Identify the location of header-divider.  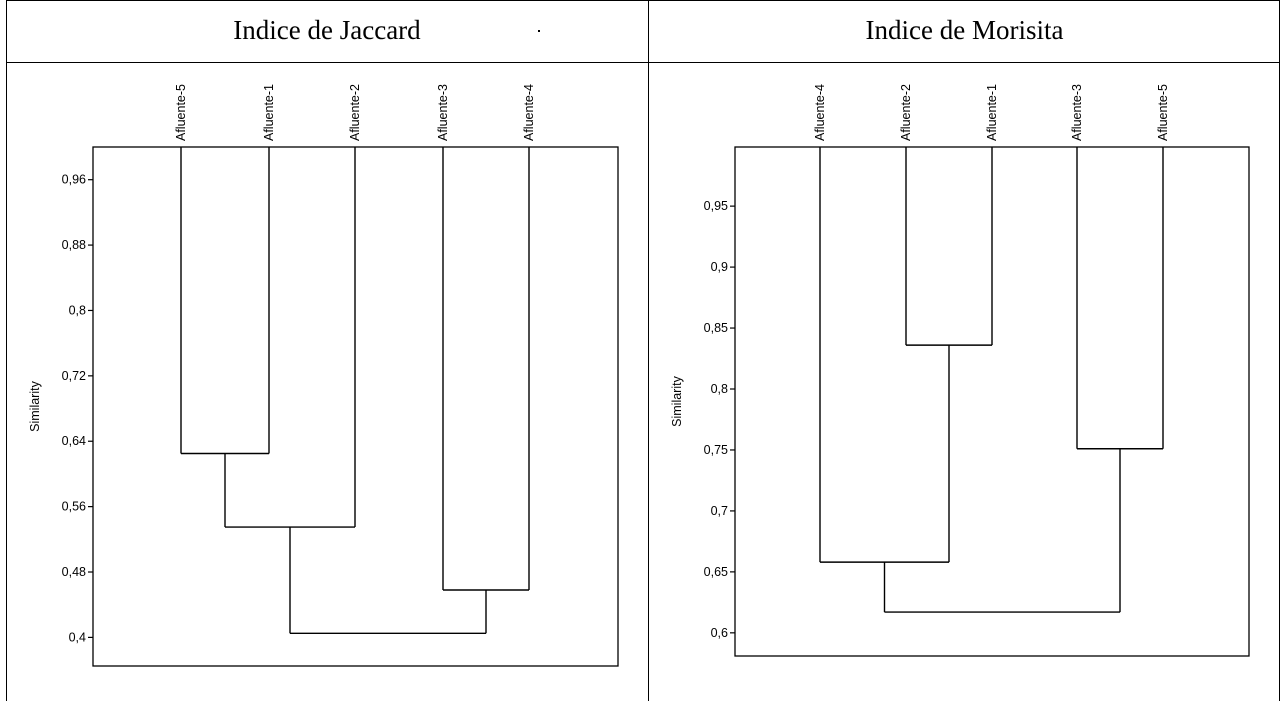
(643, 62).